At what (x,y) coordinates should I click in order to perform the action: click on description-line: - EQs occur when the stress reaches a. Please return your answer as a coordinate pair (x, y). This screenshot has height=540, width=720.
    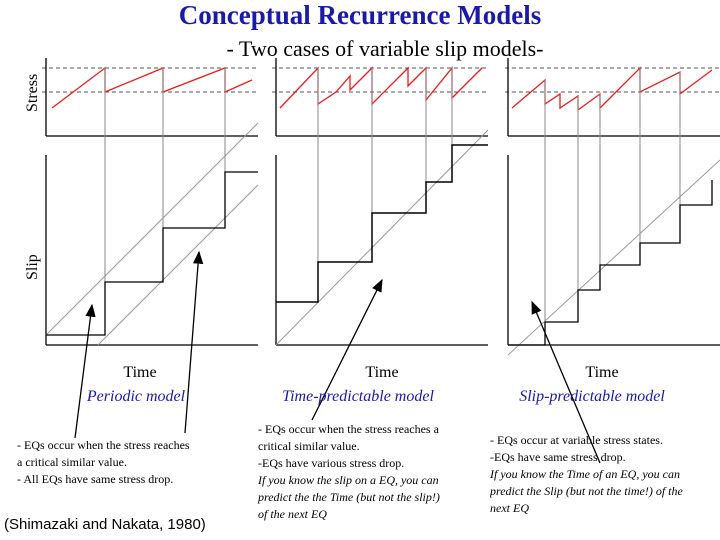
    Looking at the image, I should click on (348, 429).